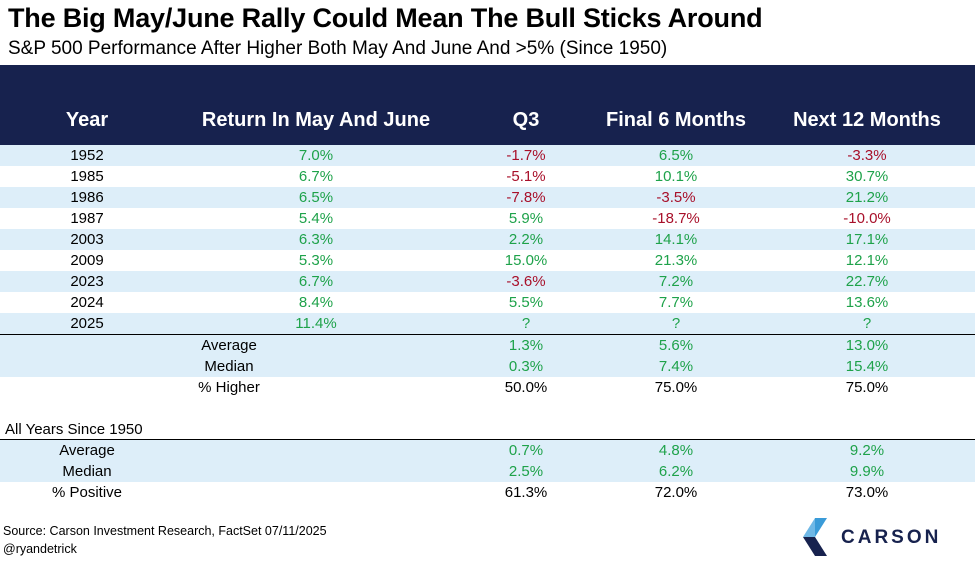 The width and height of the screenshot is (975, 574). What do you see at coordinates (676, 239) in the screenshot?
I see `final-6-months-cell: 14.1%` at bounding box center [676, 239].